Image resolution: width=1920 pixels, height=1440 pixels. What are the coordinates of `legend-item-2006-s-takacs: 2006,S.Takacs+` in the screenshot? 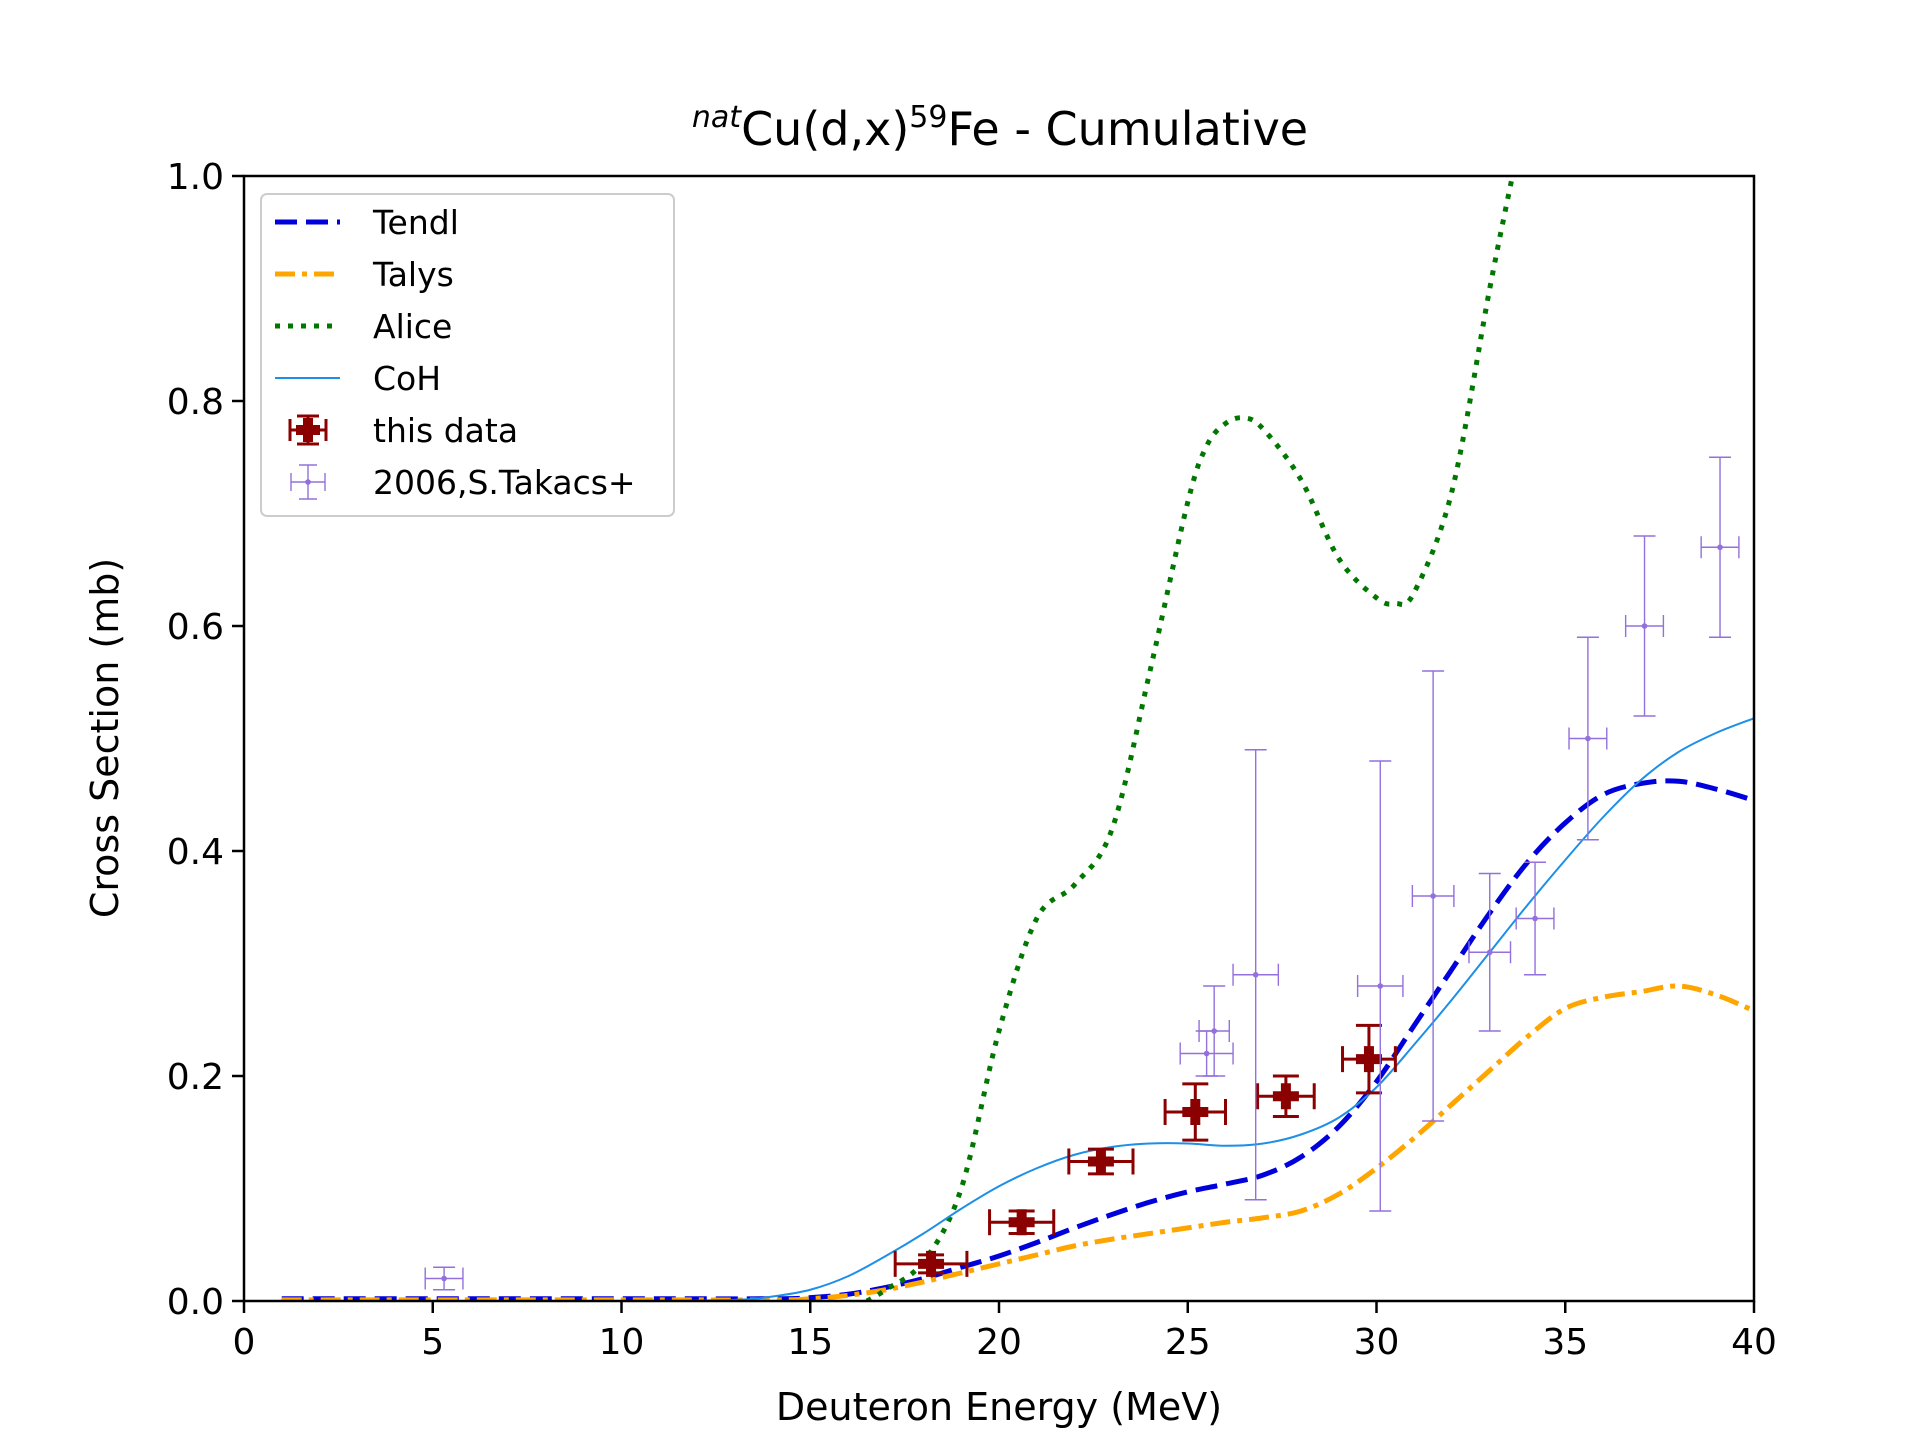 It's located at (463, 482).